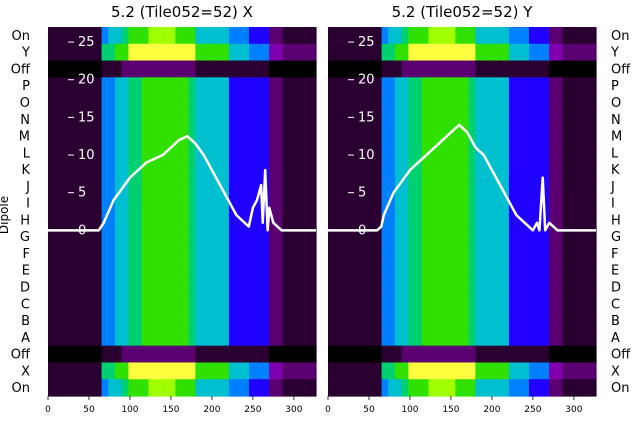 The width and height of the screenshot is (640, 440). Describe the element at coordinates (86, 155) in the screenshot. I see `overlay-y-tick-label: 10` at that location.